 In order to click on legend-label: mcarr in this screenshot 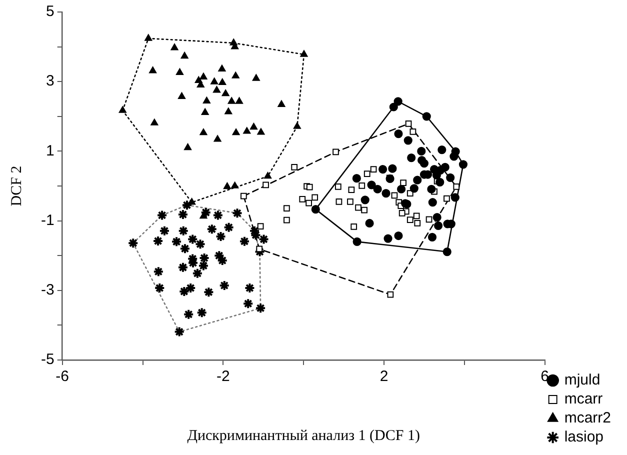, I will do `click(583, 399)`.